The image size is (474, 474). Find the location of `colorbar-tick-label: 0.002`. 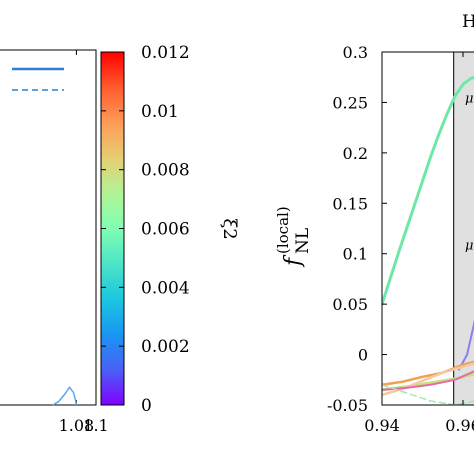

colorbar-tick-label: 0.002 is located at coordinates (165, 347).